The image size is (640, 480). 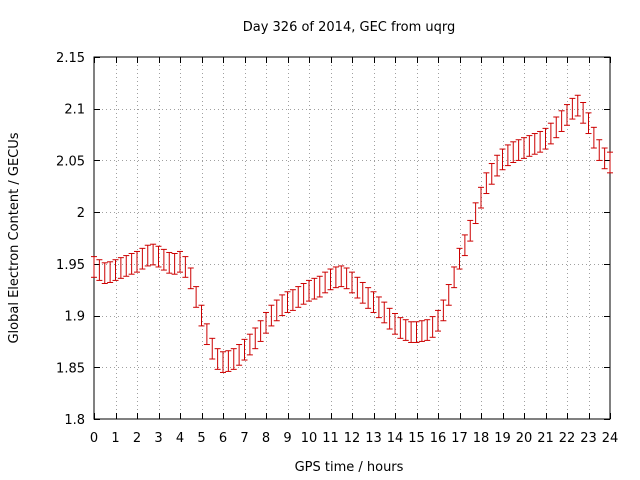 I want to click on y-tick-label: 2.05, so click(x=70, y=161).